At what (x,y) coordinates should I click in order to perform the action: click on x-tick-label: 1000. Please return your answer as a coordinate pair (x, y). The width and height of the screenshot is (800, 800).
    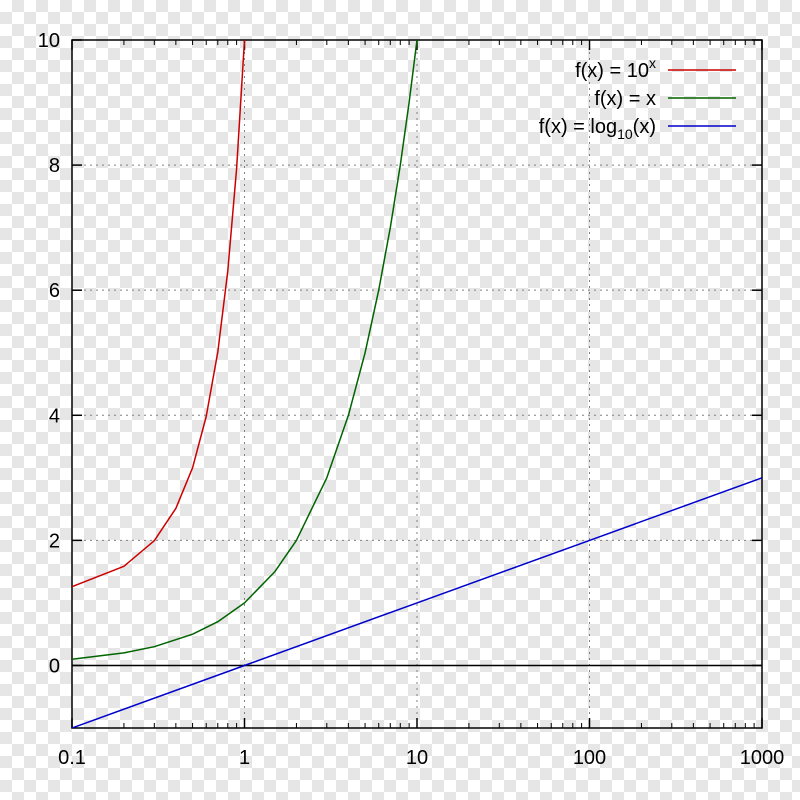
    Looking at the image, I should click on (762, 758).